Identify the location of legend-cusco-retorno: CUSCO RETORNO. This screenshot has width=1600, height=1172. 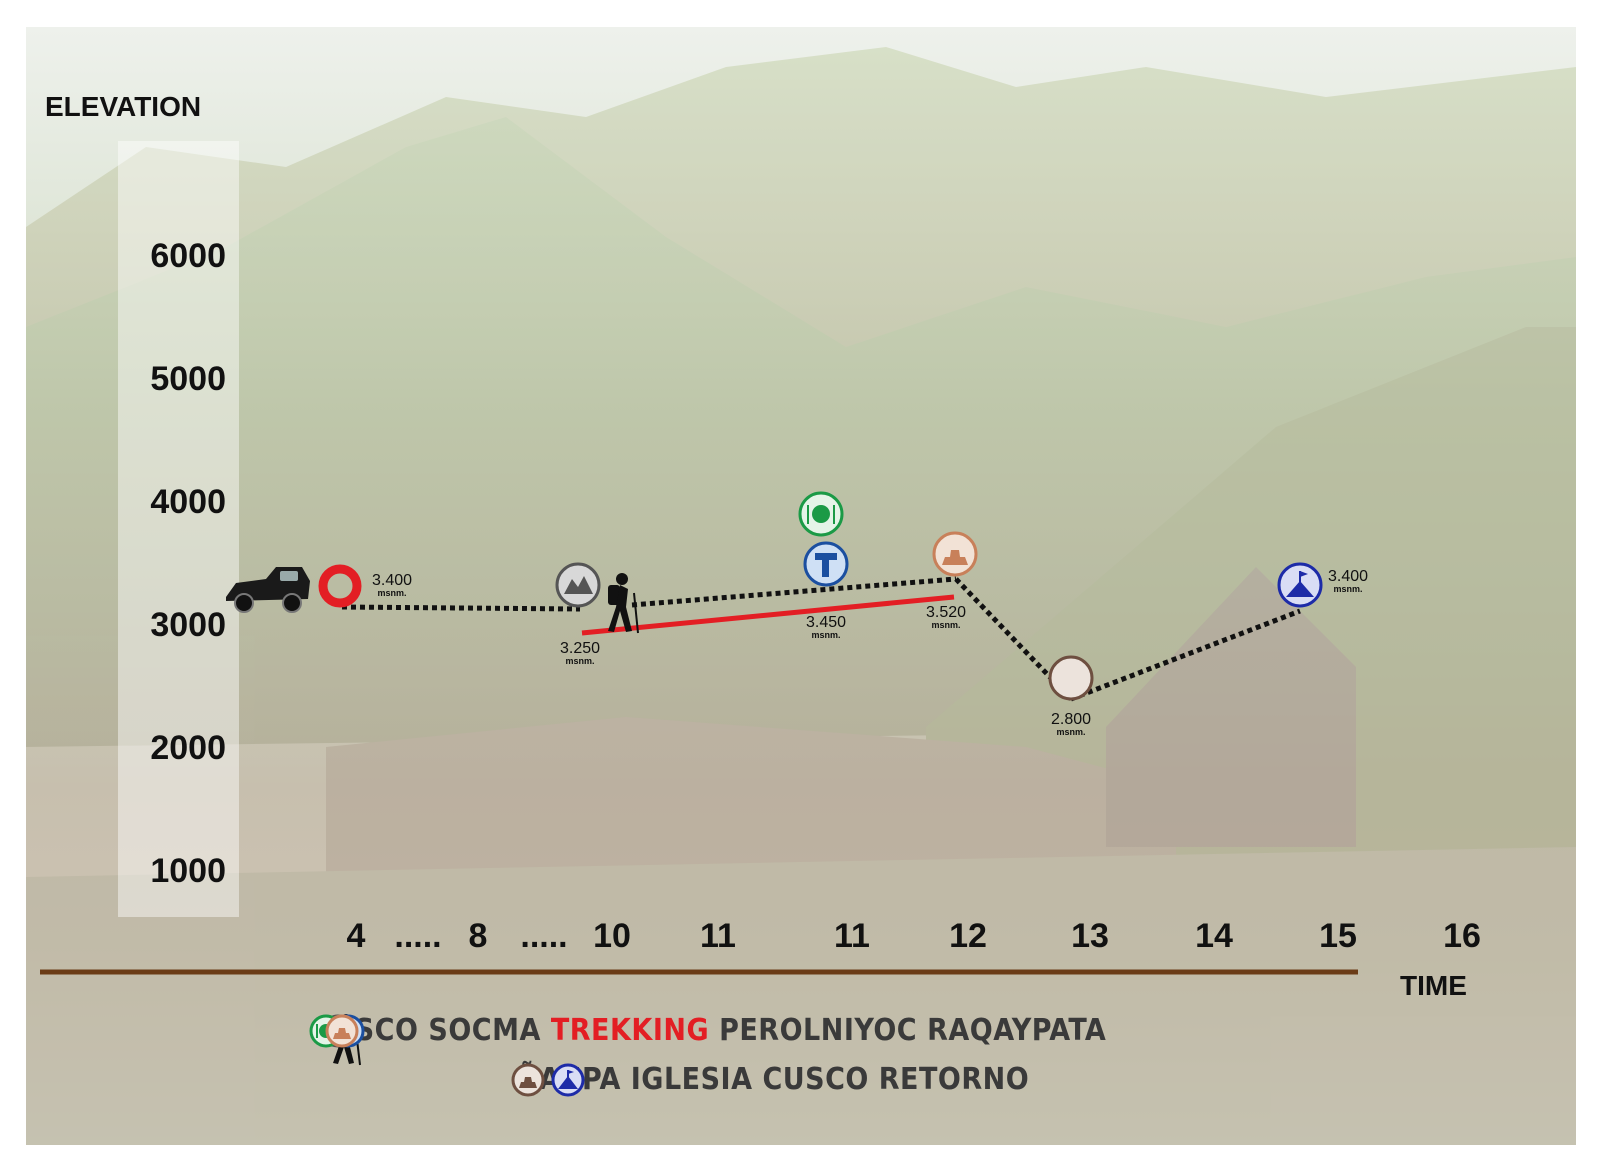
(896, 1079).